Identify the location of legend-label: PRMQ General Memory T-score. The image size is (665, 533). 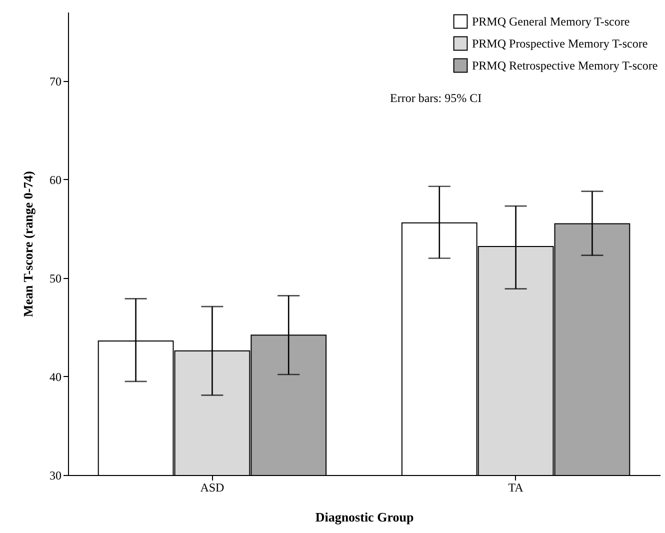
(551, 21).